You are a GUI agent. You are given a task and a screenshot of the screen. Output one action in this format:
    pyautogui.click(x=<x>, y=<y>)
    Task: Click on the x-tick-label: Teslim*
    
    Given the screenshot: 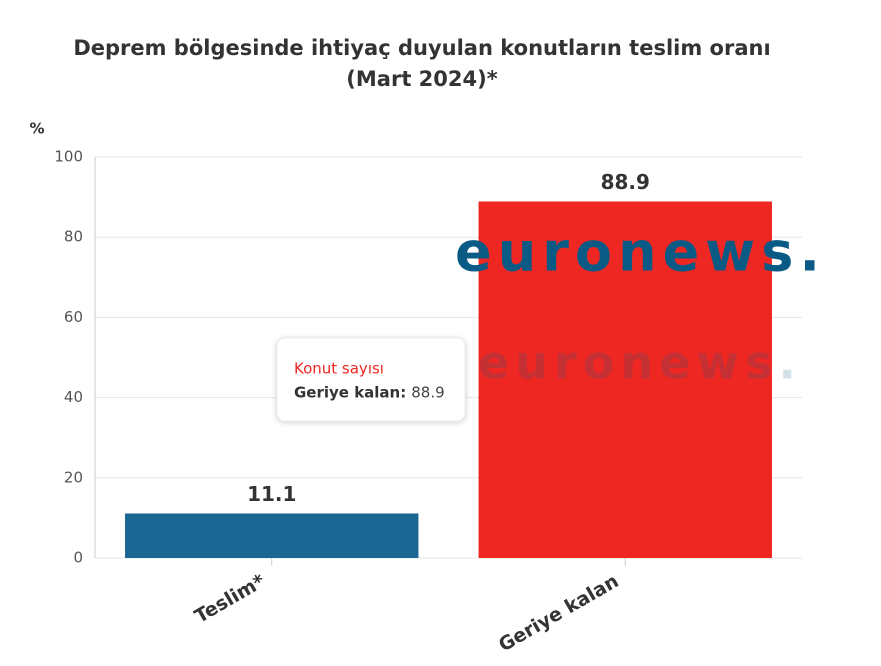 What is the action you would take?
    pyautogui.click(x=230, y=599)
    